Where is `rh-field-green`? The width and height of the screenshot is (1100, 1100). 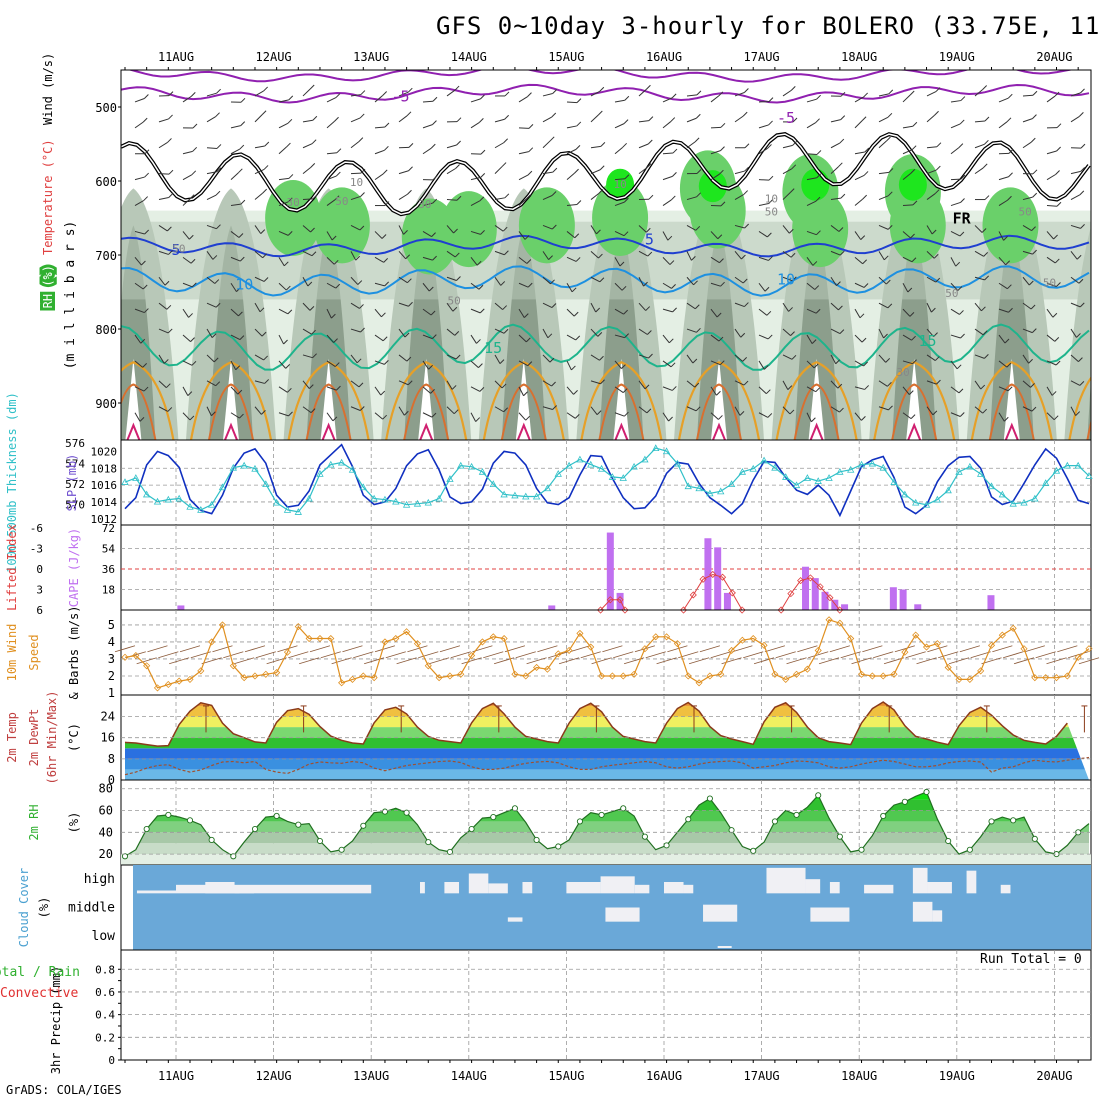 rh-field-green is located at coordinates (468, 229).